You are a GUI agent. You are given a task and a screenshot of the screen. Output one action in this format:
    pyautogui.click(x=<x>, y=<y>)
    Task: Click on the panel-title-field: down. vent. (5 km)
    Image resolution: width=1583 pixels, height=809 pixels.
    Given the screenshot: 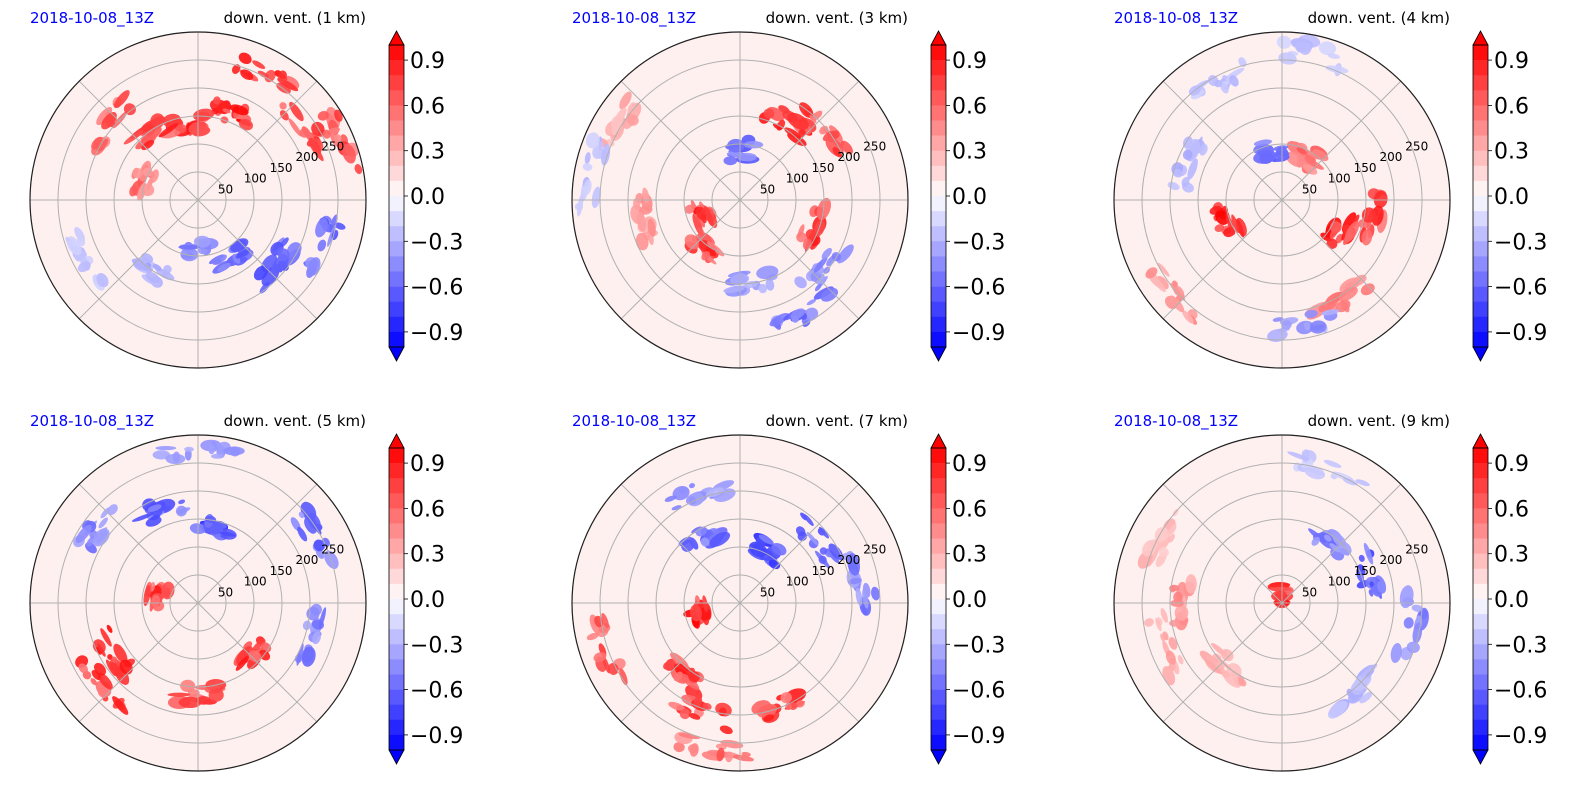 What is the action you would take?
    pyautogui.click(x=295, y=421)
    